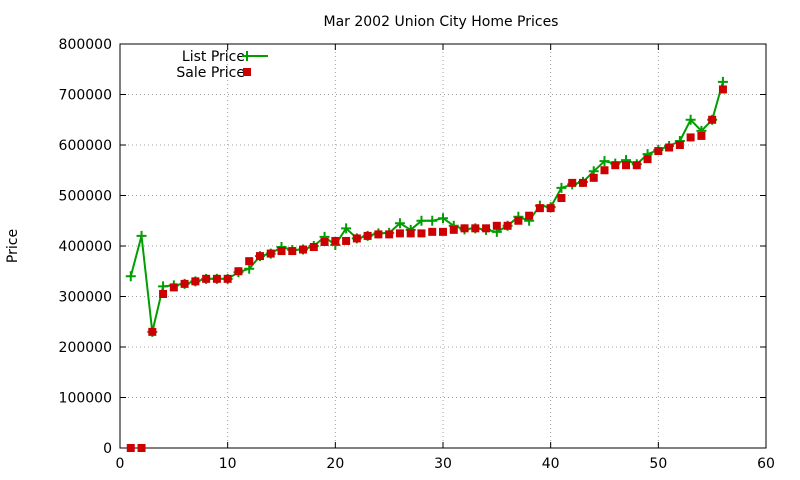 Image resolution: width=800 pixels, height=480 pixels. I want to click on legend-marker-sale-price, so click(247, 72).